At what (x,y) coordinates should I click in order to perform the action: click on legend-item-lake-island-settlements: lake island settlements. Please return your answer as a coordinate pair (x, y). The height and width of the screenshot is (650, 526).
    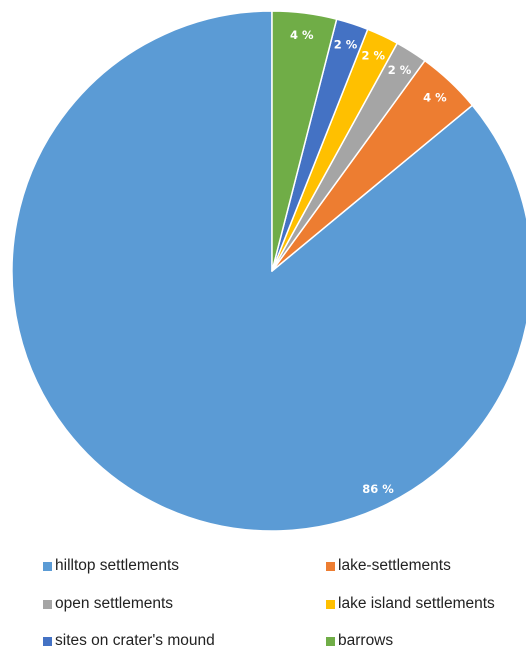
    Looking at the image, I should click on (410, 604).